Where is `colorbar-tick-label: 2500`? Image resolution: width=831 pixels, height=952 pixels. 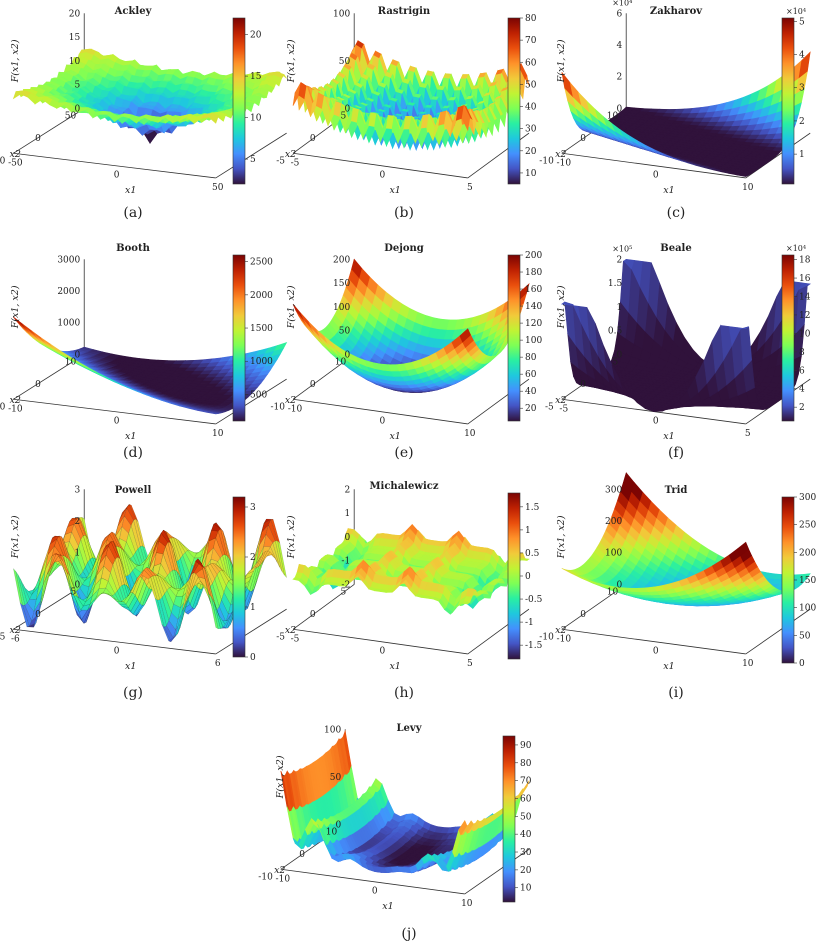 colorbar-tick-label: 2500 is located at coordinates (261, 263).